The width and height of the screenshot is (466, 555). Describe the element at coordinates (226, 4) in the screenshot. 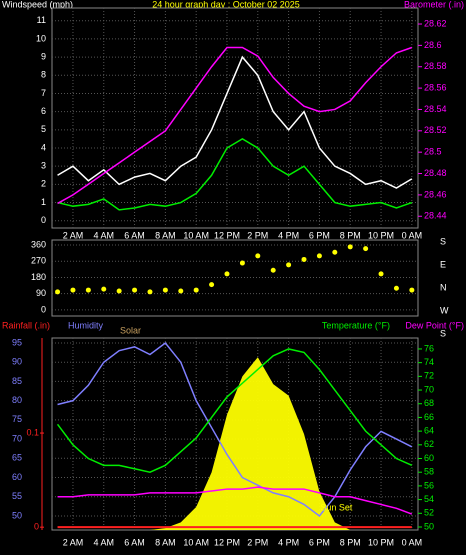

I see `chart-title: 24 hour graph day : October 02 2025` at that location.